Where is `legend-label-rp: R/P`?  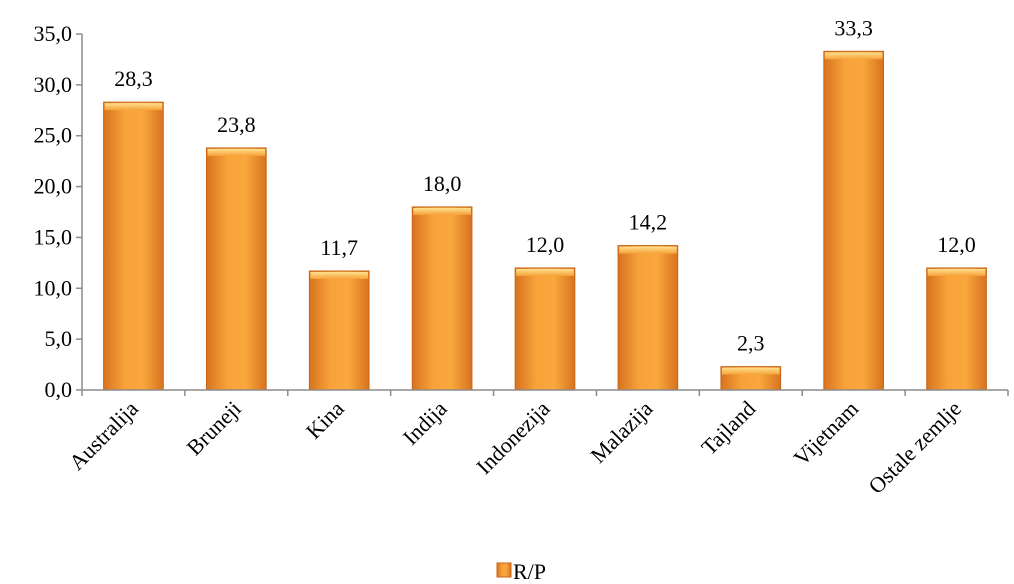 legend-label-rp: R/P is located at coordinates (529, 571).